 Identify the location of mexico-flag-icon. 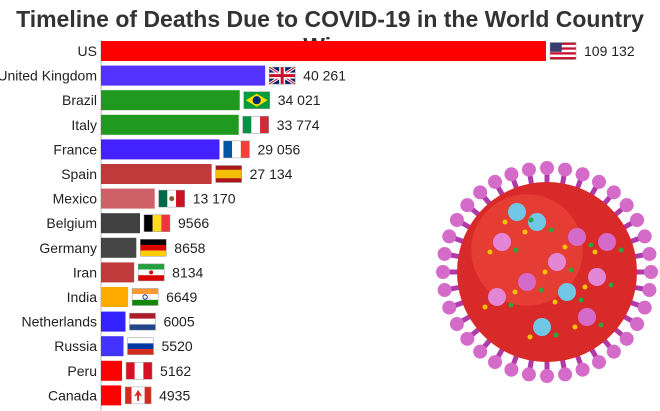
(171, 198).